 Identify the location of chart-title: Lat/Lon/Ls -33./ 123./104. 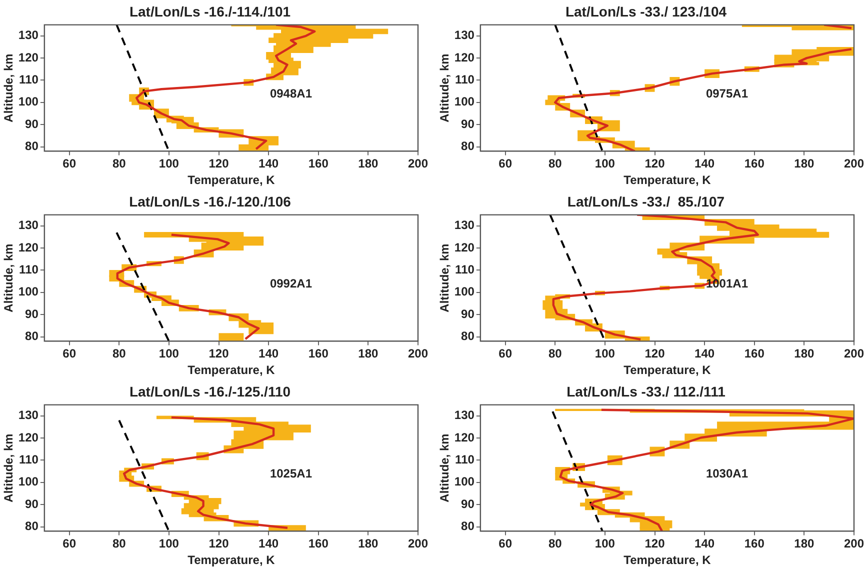
(646, 11).